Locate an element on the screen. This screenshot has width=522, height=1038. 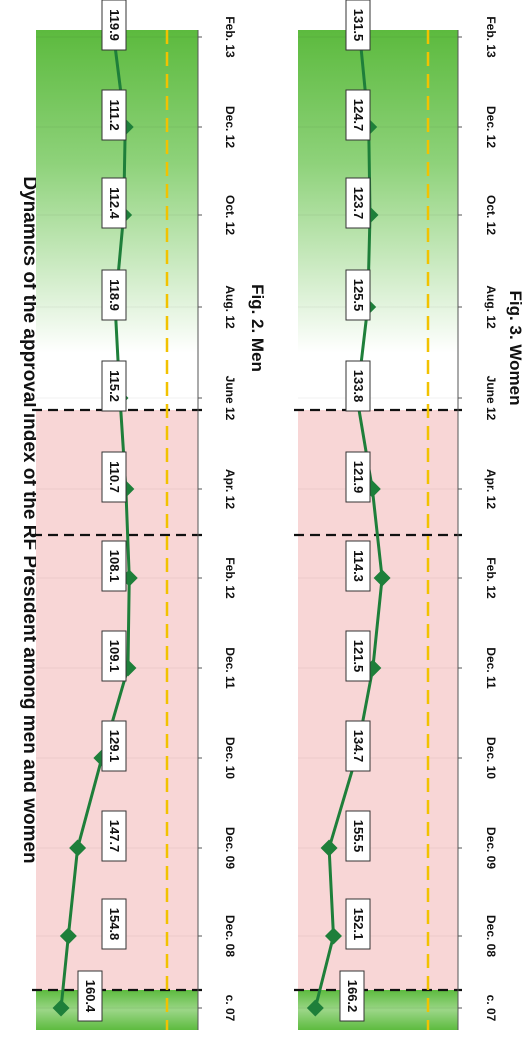
data-label: 129.1 is located at coordinates (114, 746).